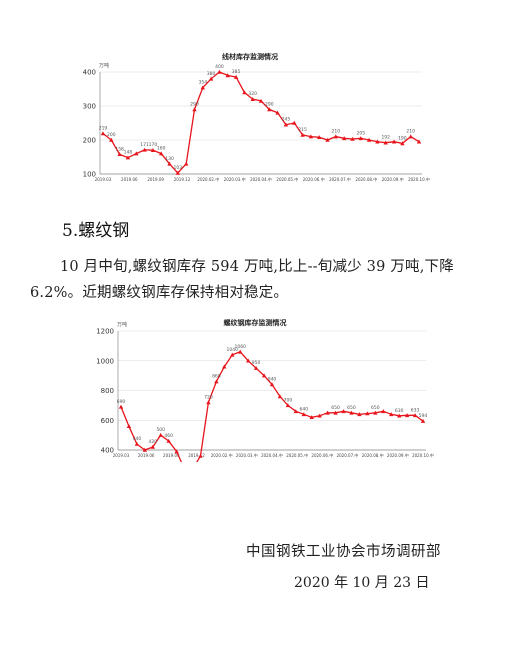  Describe the element at coordinates (146, 455) in the screenshot. I see `x-tick-label: 2019.06` at that location.